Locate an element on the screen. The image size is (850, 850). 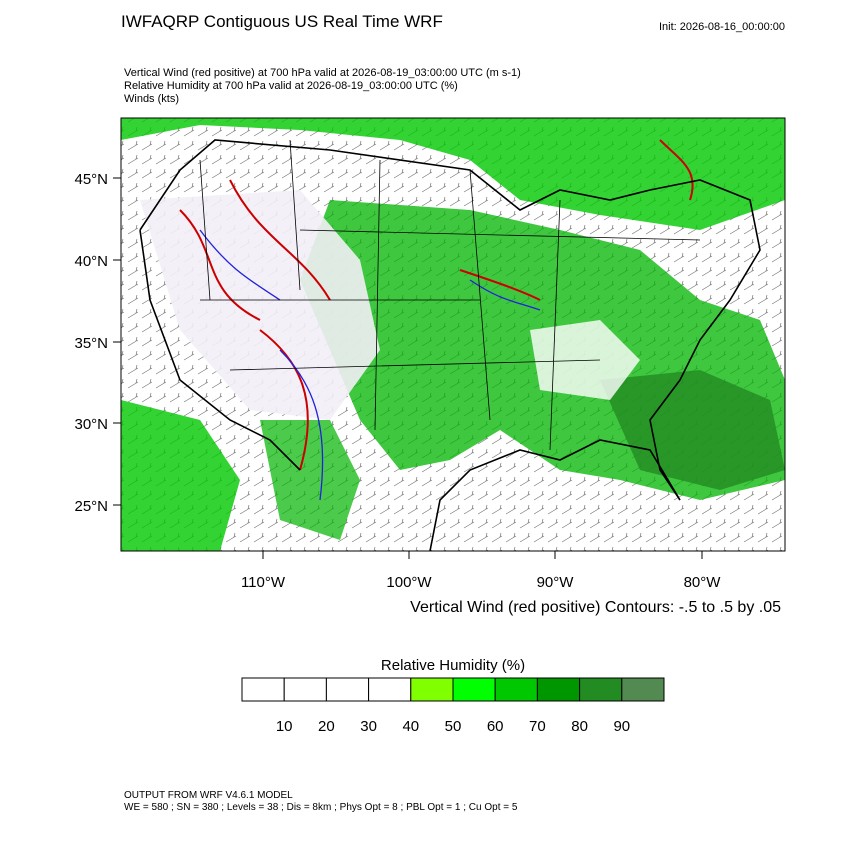
colorbar: 10 20 30 40 50 60 70 80 90 is located at coordinates (453, 706).